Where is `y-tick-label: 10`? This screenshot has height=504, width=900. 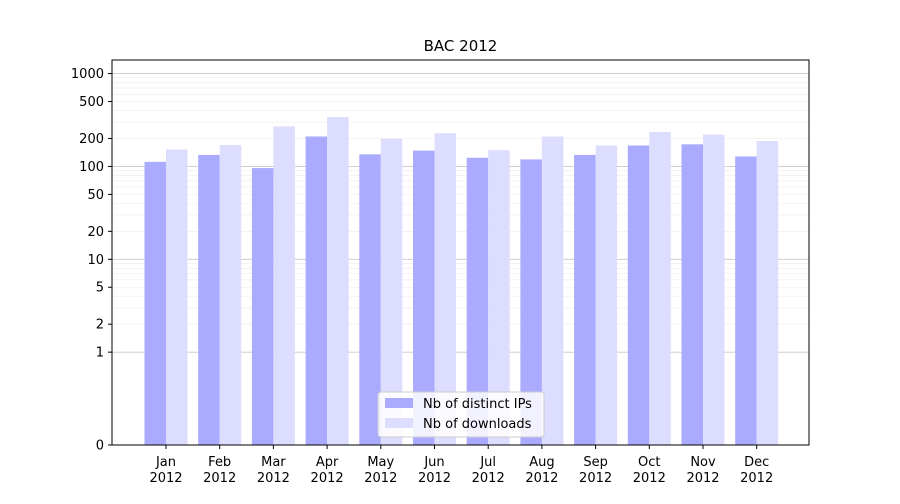
y-tick-label: 10 is located at coordinates (95, 260).